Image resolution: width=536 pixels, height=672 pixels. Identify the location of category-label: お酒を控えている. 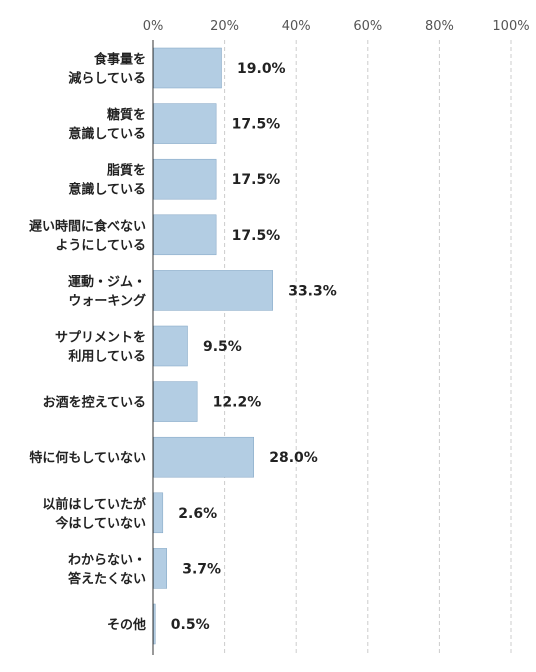
(94, 403).